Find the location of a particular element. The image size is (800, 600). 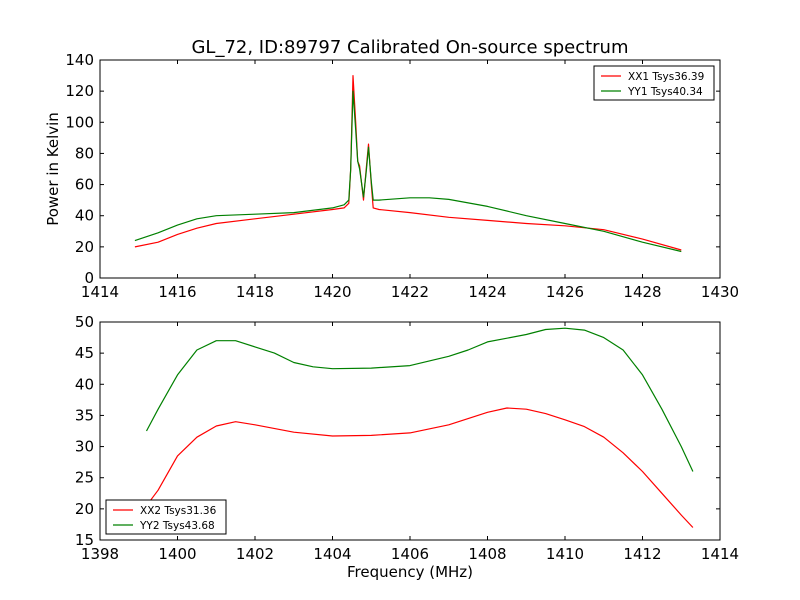

legend-label: YY2 Tsys43.68 is located at coordinates (177, 526).